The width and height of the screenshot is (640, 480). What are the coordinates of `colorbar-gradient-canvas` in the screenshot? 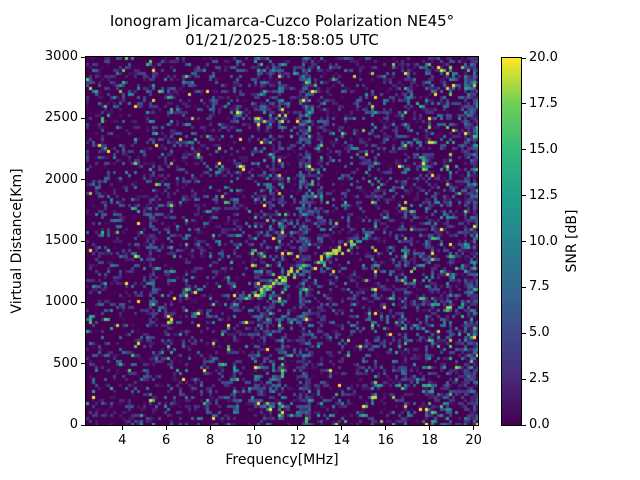 It's located at (511, 241).